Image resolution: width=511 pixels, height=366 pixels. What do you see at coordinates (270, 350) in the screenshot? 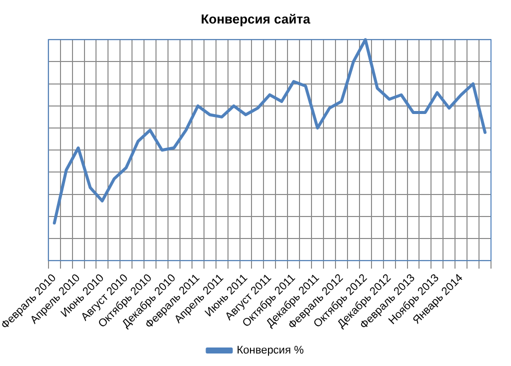
I see `legend-label: Конверсия %` at bounding box center [270, 350].